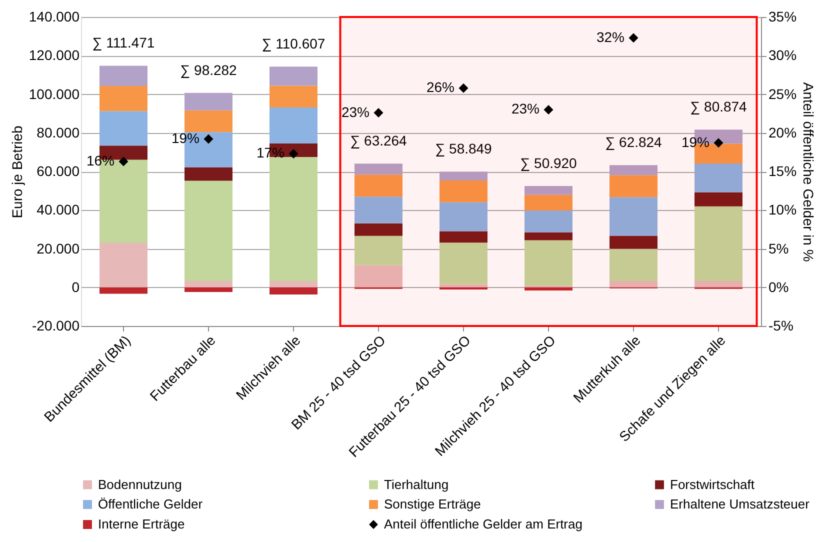 The image size is (825, 542). What do you see at coordinates (100, 160) in the screenshot?
I see `data-label: 16%` at bounding box center [100, 160].